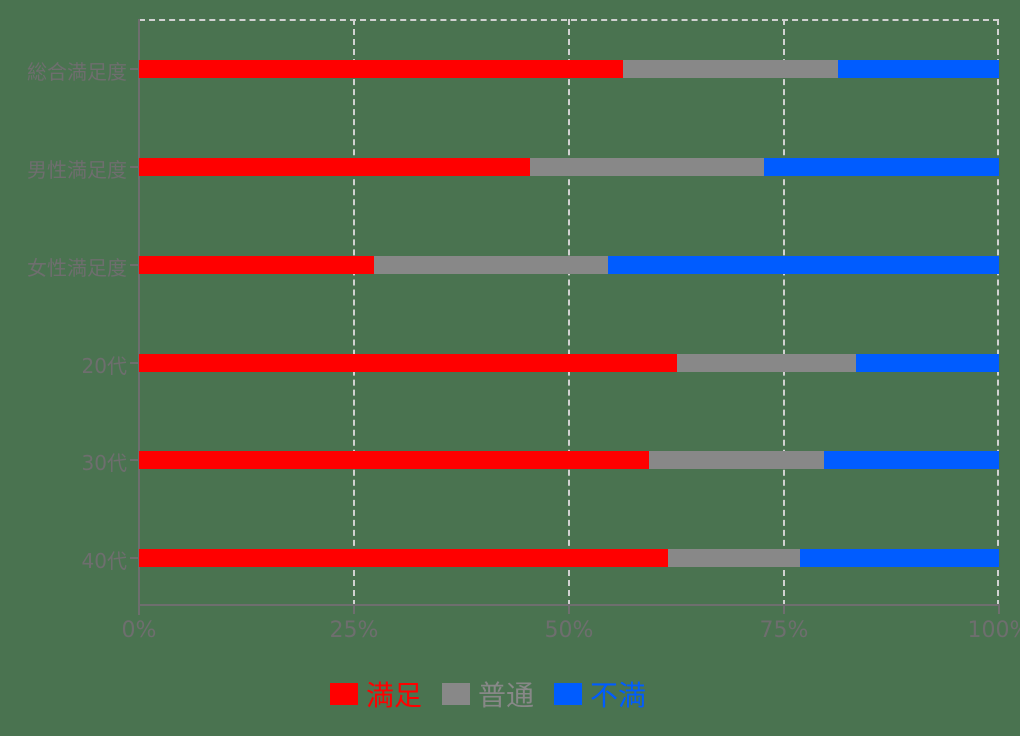 The height and width of the screenshot is (736, 1020). What do you see at coordinates (104, 463) in the screenshot?
I see `y-category-label: 30代` at bounding box center [104, 463].